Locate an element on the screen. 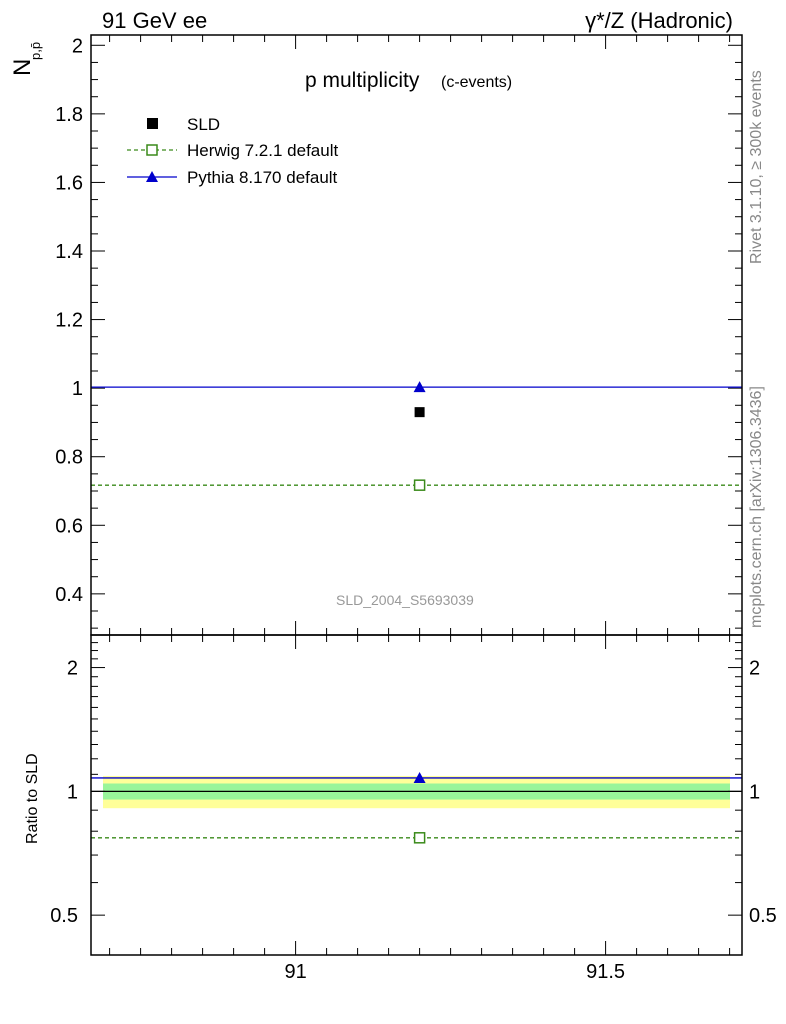 The image size is (786, 1024). legend-label-herwig: Herwig 7.2.1 default is located at coordinates (262, 150).